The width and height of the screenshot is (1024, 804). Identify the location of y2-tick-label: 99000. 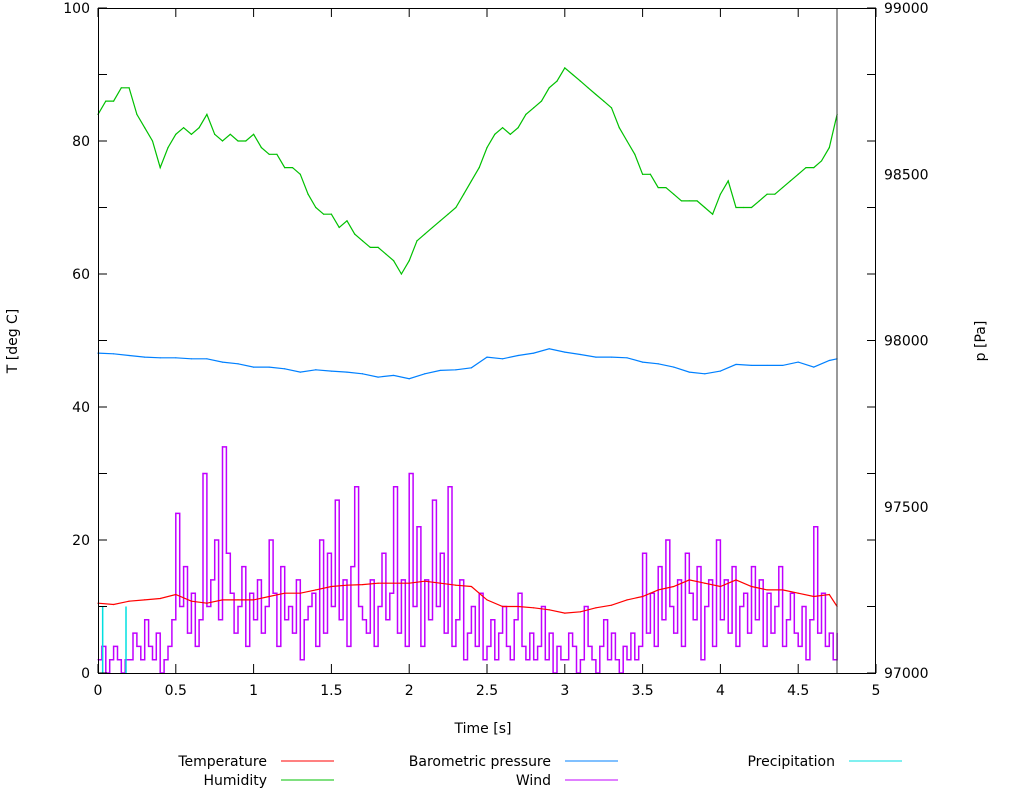
(906, 9).